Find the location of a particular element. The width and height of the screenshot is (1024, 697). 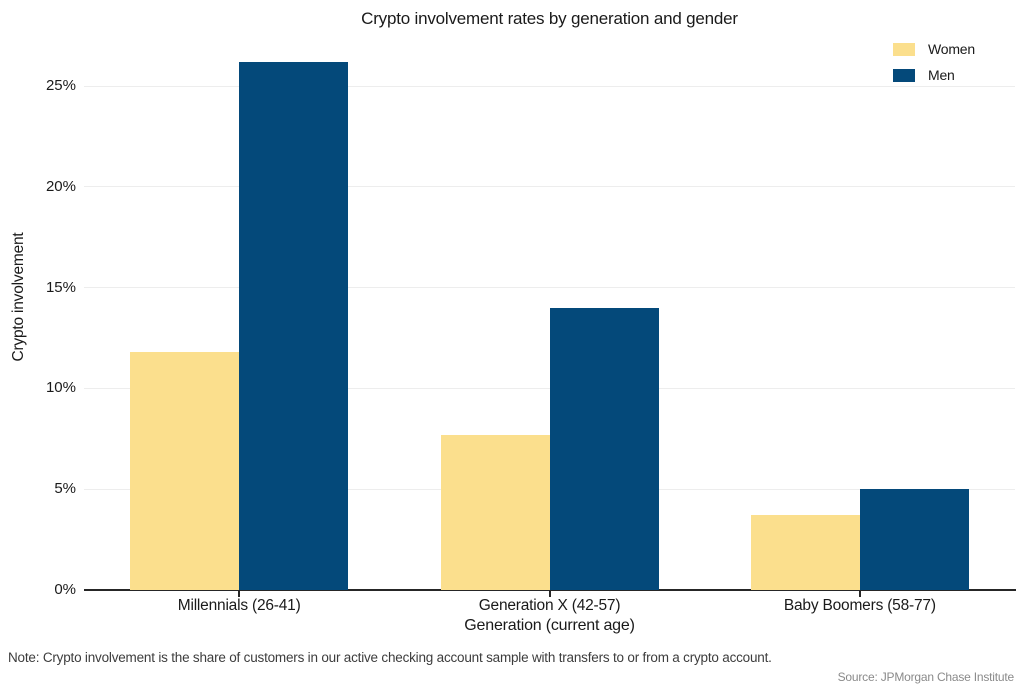

legend-item-men: Men is located at coordinates (934, 75).